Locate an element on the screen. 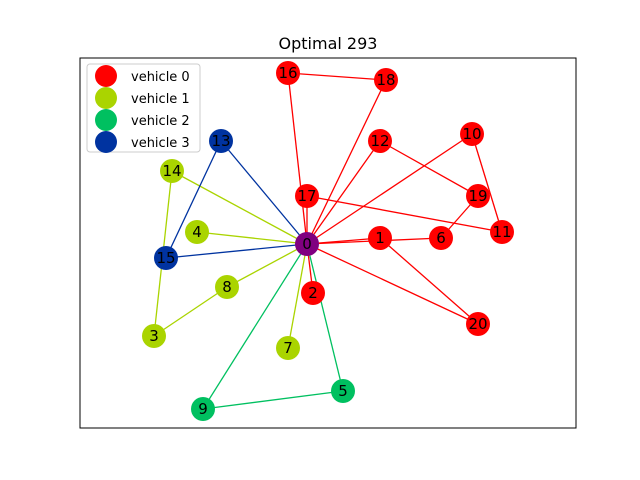 The width and height of the screenshot is (640, 480). node-label-2: 2 is located at coordinates (313, 293).